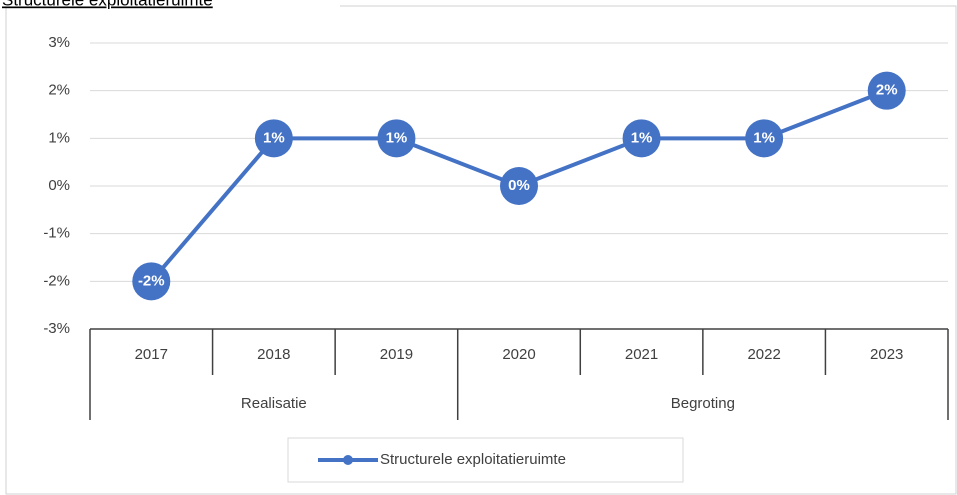 Image resolution: width=957 pixels, height=495 pixels. What do you see at coordinates (56, 328) in the screenshot?
I see `y-tick-label: -3%` at bounding box center [56, 328].